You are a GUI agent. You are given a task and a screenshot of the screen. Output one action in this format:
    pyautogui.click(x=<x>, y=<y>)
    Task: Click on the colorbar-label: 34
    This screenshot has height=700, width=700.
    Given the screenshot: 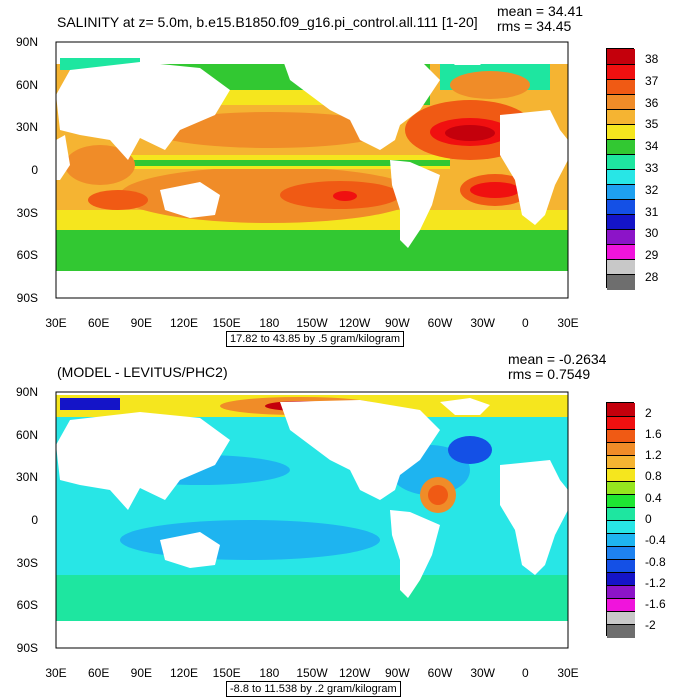 What is the action you would take?
    pyautogui.click(x=652, y=146)
    